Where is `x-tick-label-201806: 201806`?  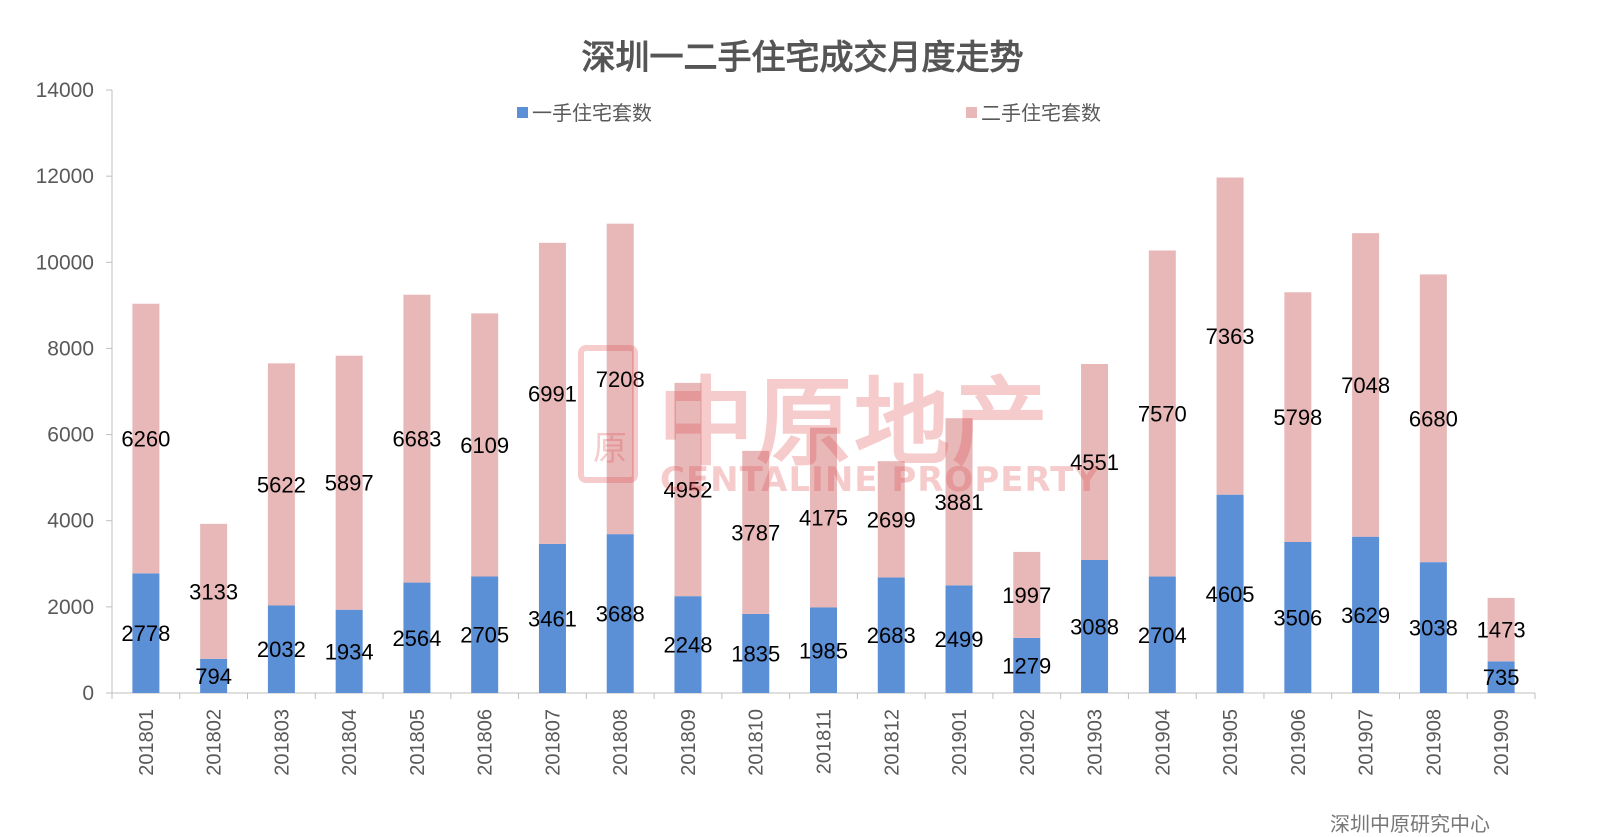 x-tick-label-201806: 201806 is located at coordinates (486, 742).